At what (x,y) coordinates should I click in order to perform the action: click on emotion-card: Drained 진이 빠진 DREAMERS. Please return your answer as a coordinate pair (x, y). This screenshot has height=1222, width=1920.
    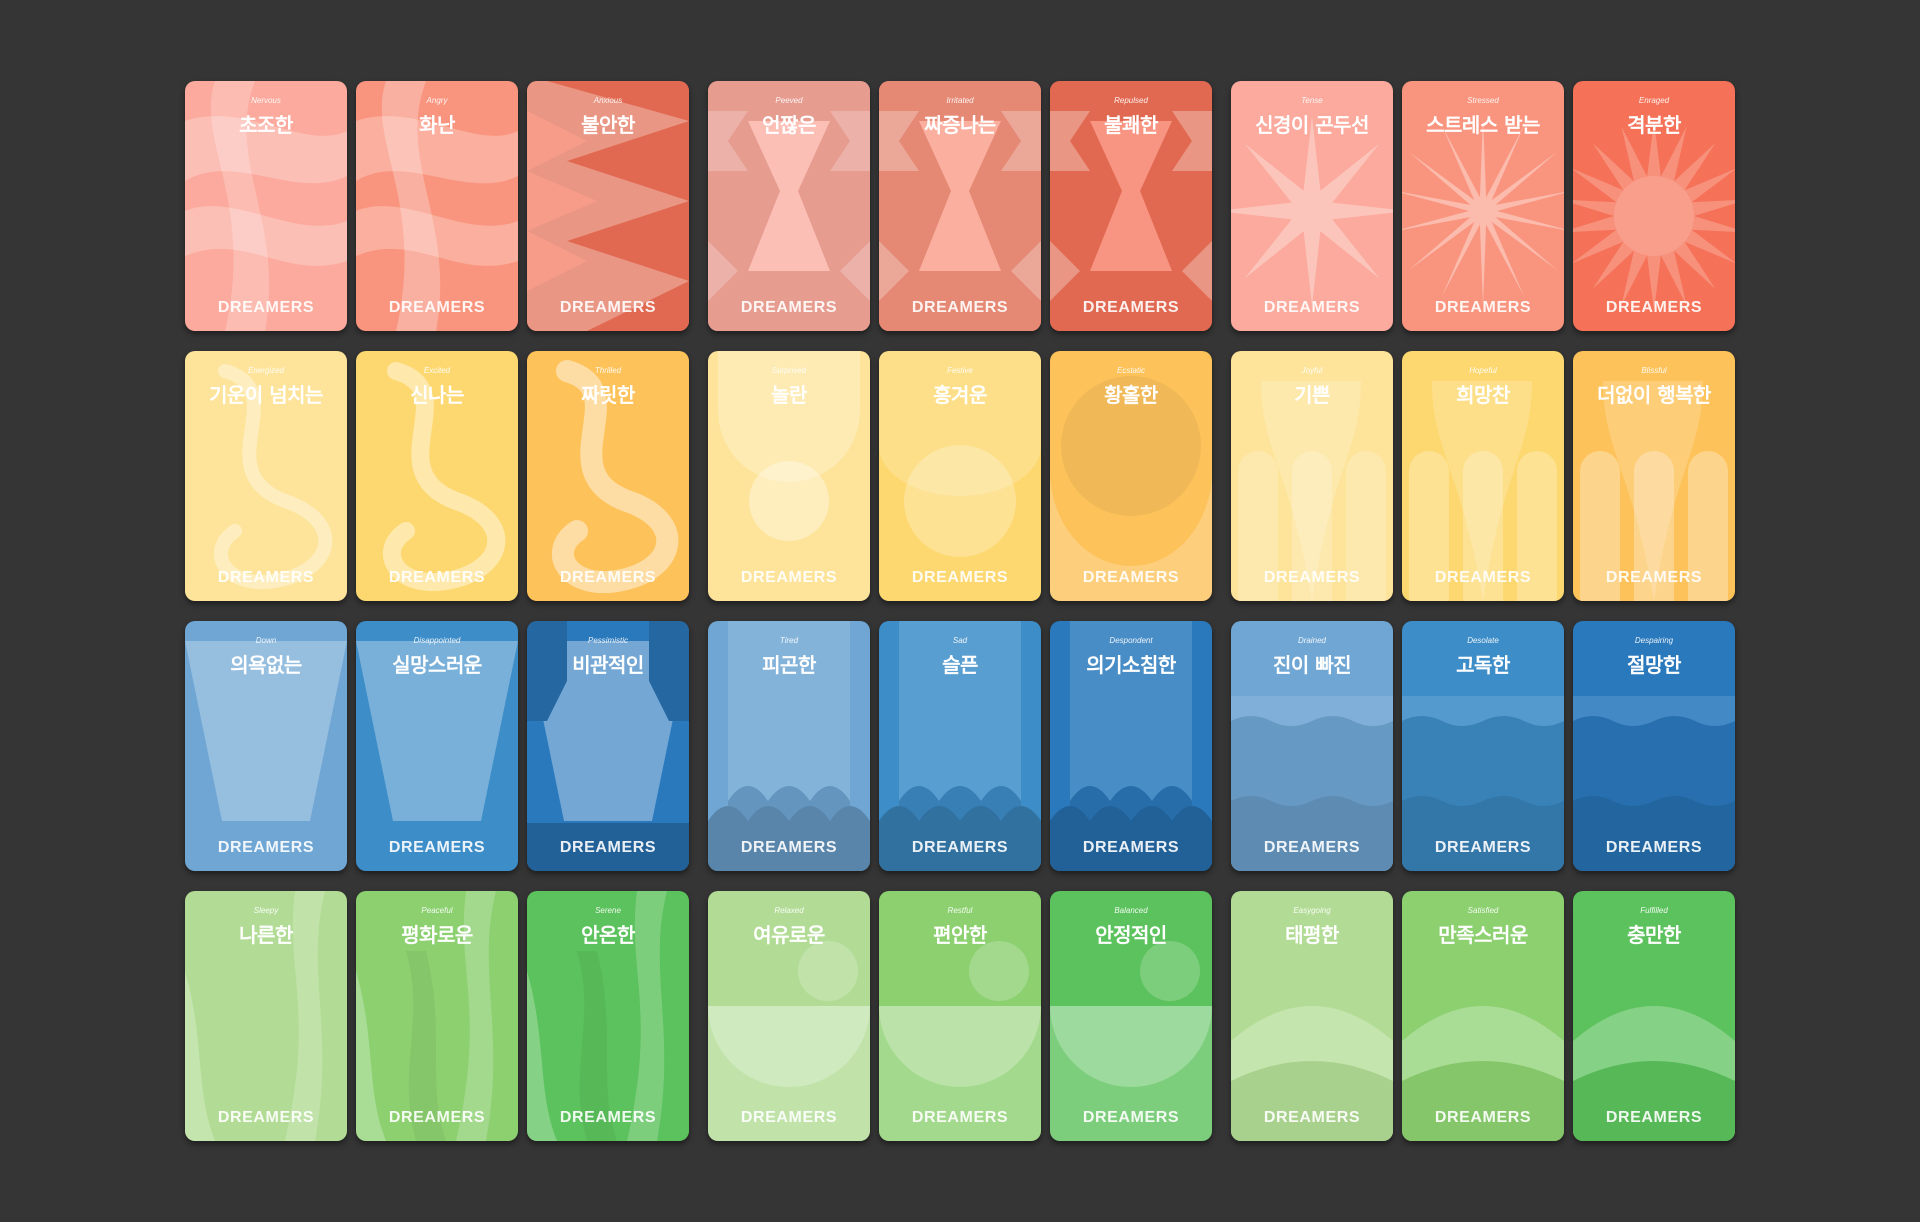
    Looking at the image, I should click on (1312, 746).